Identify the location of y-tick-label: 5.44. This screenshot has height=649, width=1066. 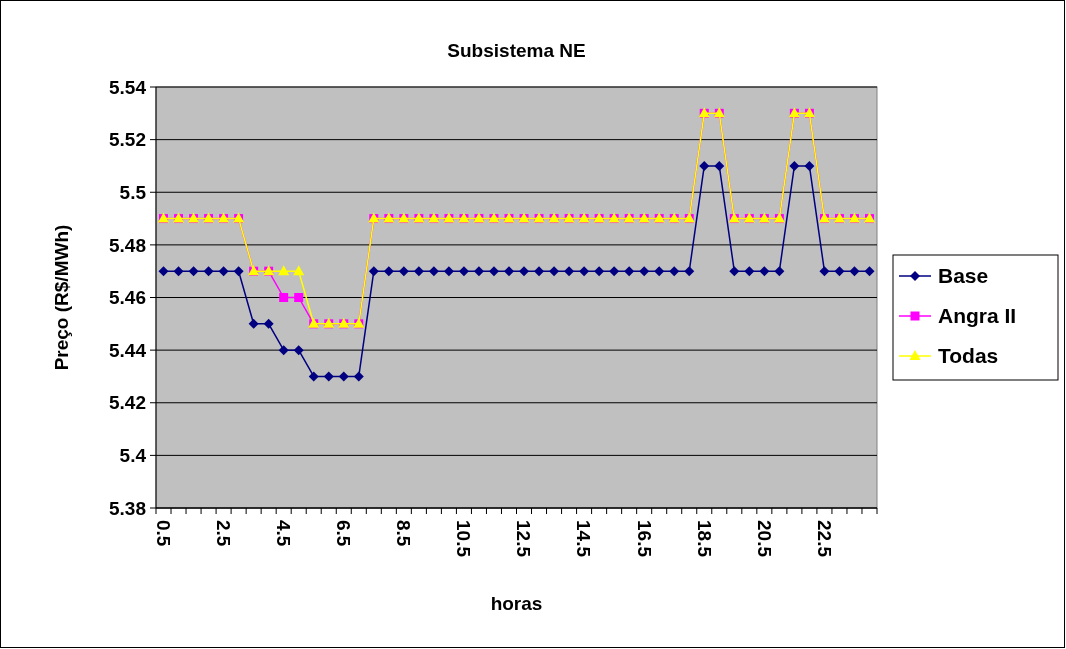
(128, 350).